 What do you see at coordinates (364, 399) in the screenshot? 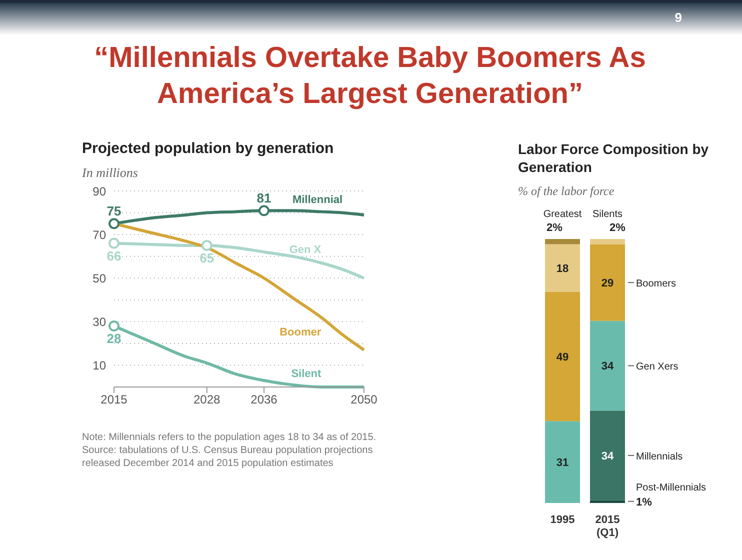
I see `x-tick-label: 2050` at bounding box center [364, 399].